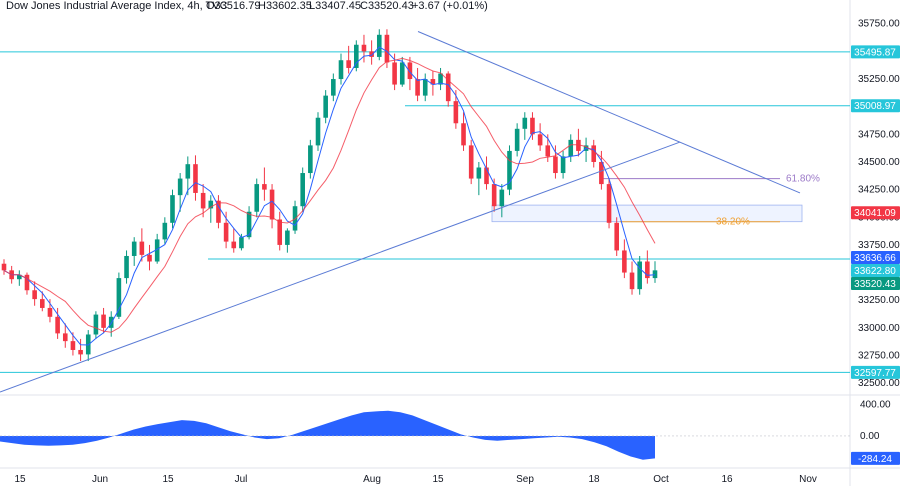 This screenshot has width=900, height=486. I want to click on fib-level-label: 38.20%, so click(733, 222).